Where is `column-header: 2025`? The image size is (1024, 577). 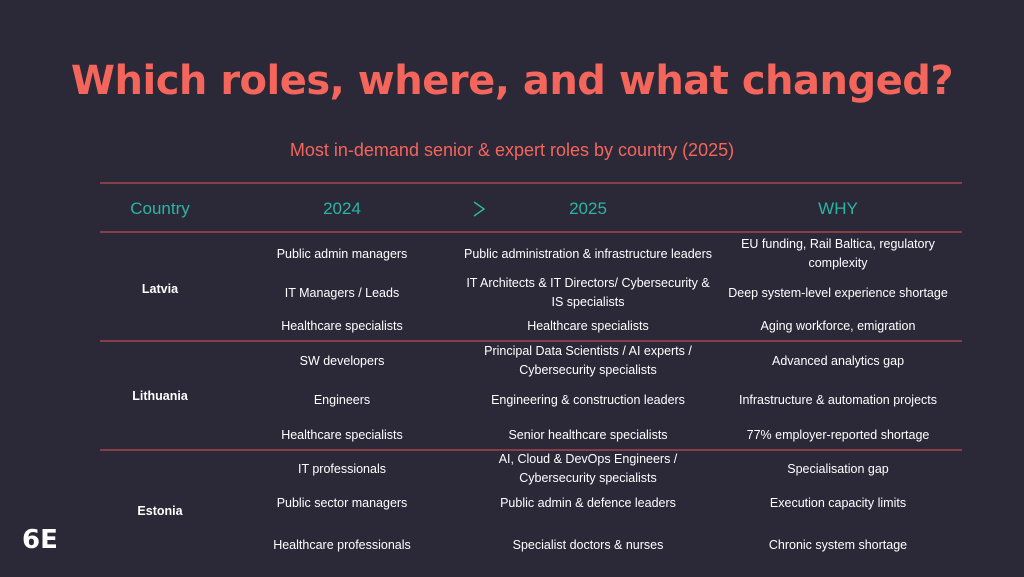
column-header: 2025 is located at coordinates (588, 208).